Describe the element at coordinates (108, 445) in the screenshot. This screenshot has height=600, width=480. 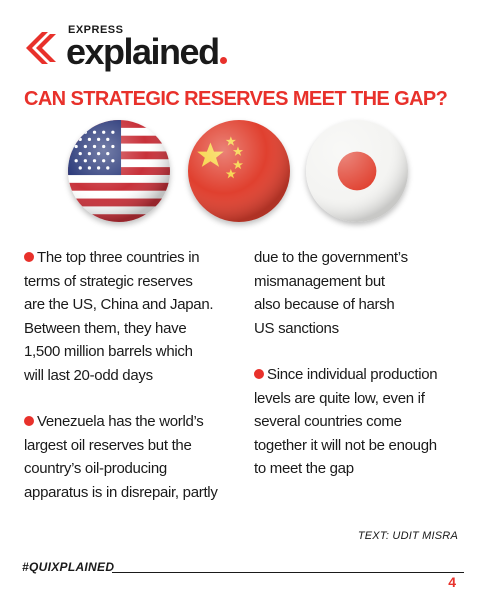
I see `text-line: largest oil reserves but the` at that location.